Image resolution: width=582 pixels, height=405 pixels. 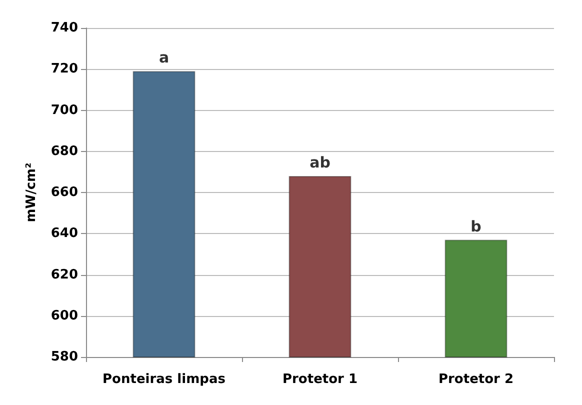 What do you see at coordinates (164, 379) in the screenshot?
I see `x-tick-label: Ponteiras limpas` at bounding box center [164, 379].